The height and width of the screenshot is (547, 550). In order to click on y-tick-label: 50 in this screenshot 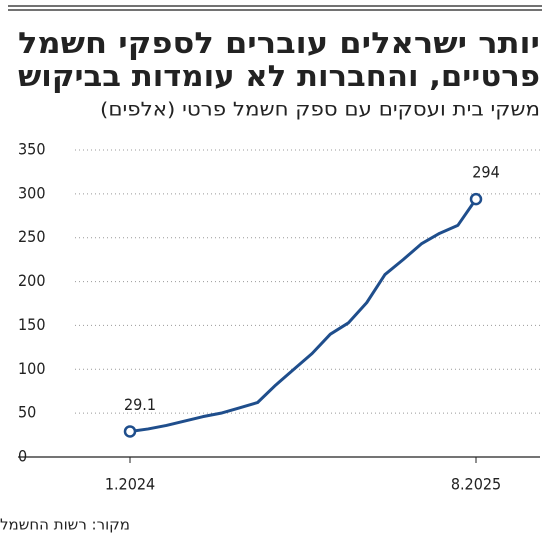, I will do `click(27, 412)`.